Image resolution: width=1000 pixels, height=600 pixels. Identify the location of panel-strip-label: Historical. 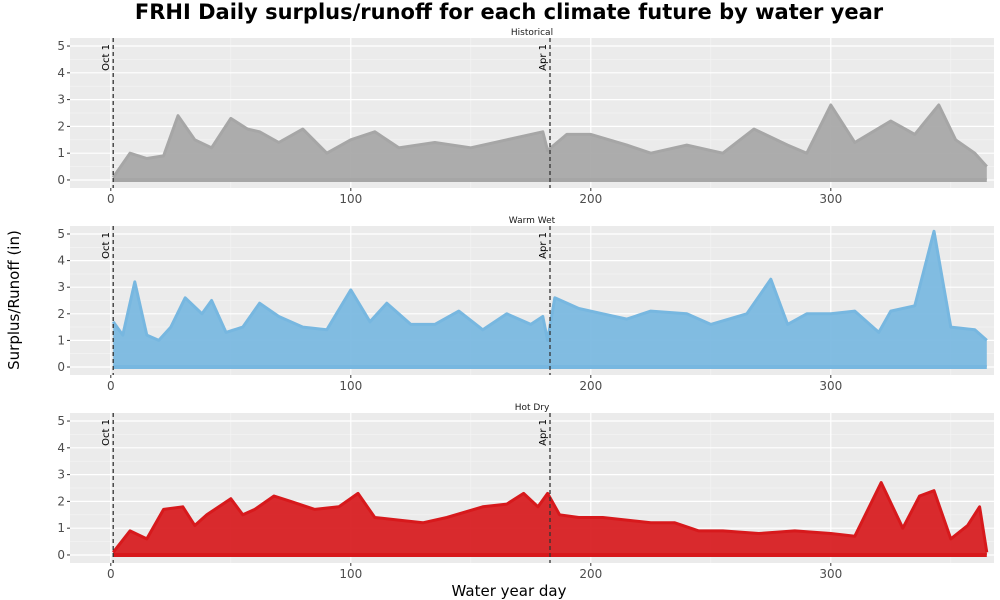
(532, 33).